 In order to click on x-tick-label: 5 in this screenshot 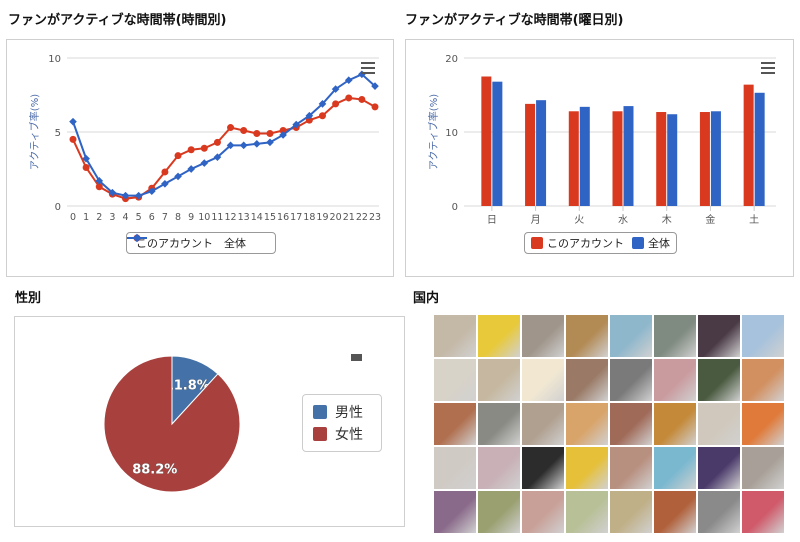, I will do `click(139, 217)`.